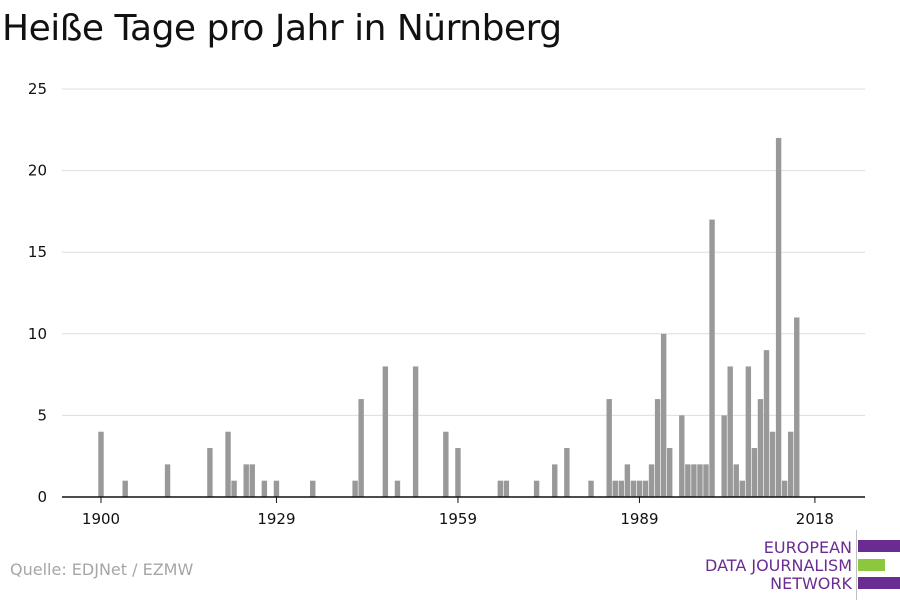  I want to click on bar-1994, so click(670, 472).